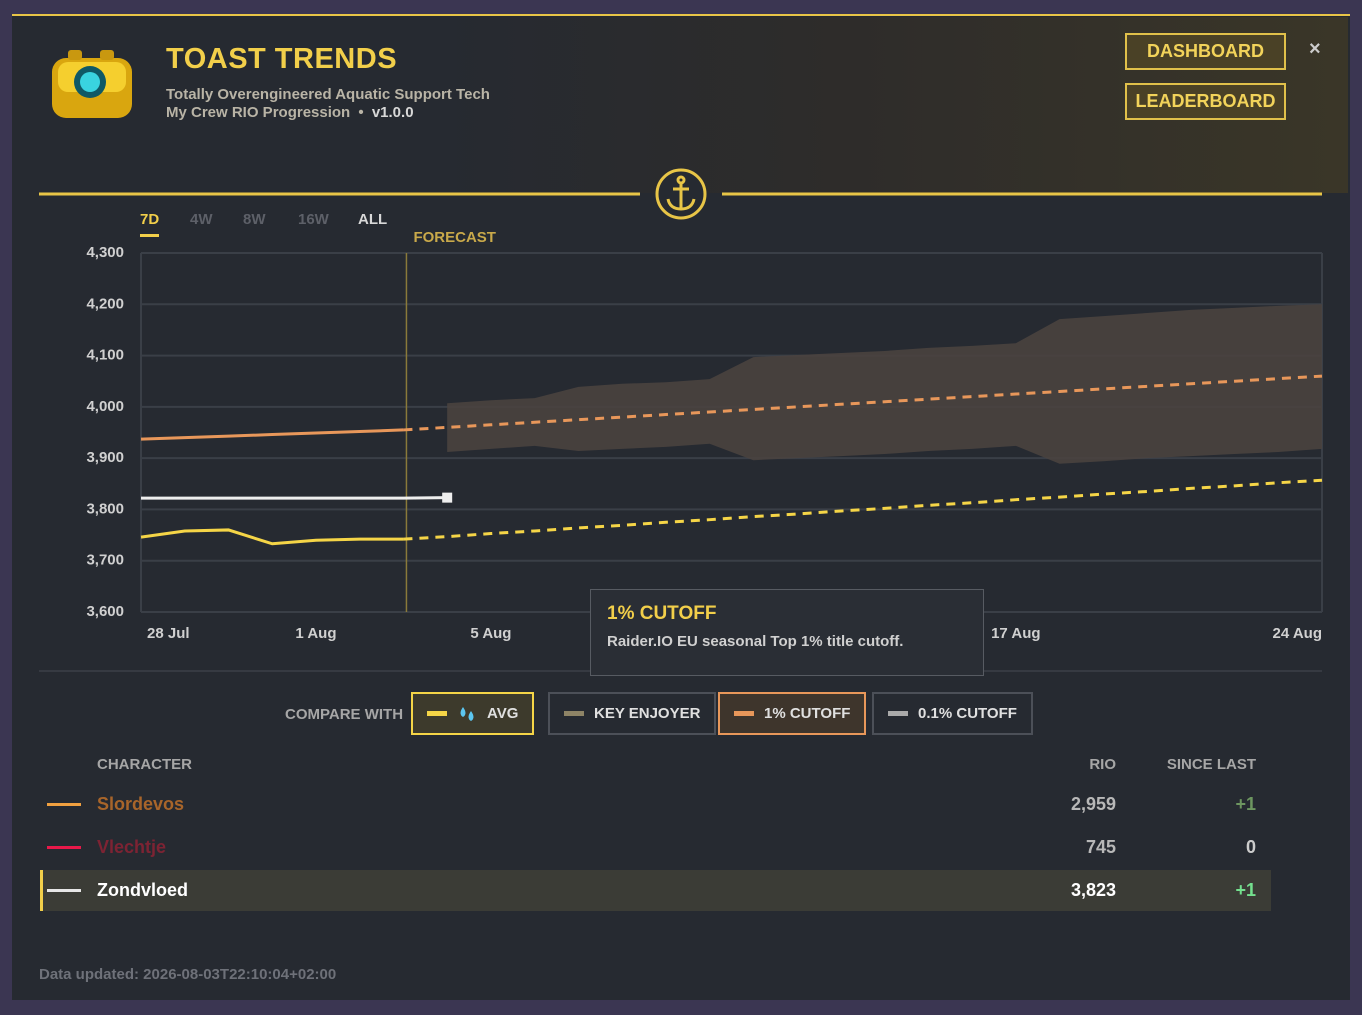  What do you see at coordinates (188, 974) in the screenshot?
I see `footer: Data updated: 2026-08-03T22:10:04+02:00` at bounding box center [188, 974].